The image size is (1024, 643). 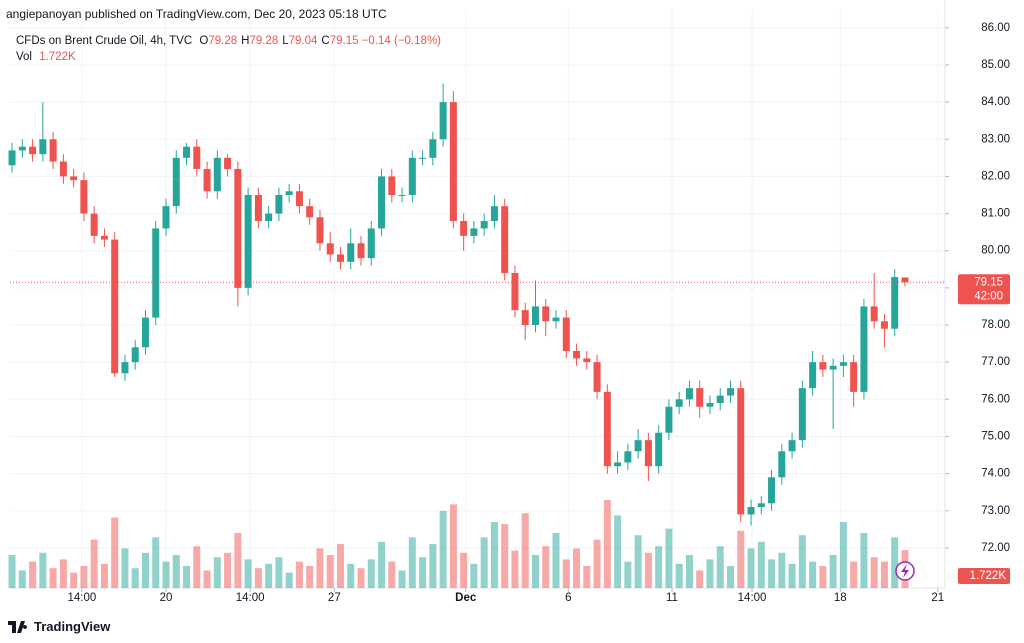 What do you see at coordinates (245, 41) in the screenshot?
I see `ohlc-key: H` at bounding box center [245, 41].